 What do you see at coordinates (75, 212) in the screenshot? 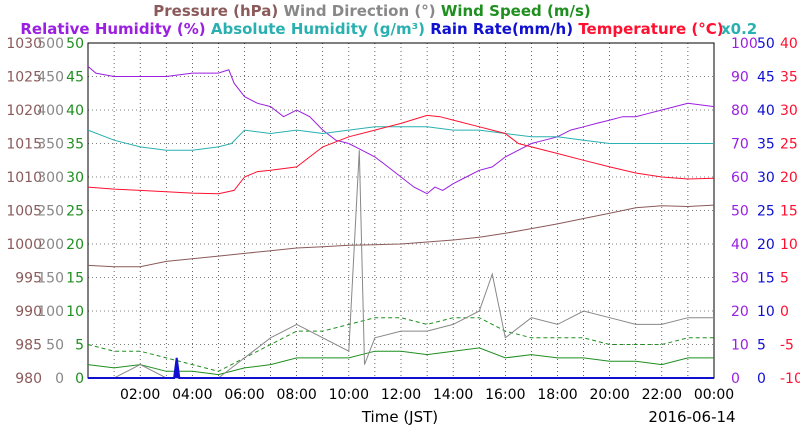
I see `y-tick-label-wind-speed: 25` at bounding box center [75, 212].